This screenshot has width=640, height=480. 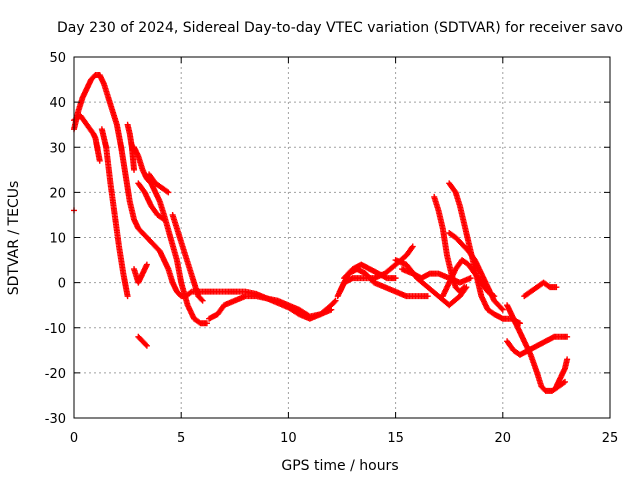 What do you see at coordinates (57, 58) in the screenshot?
I see `y-tick-label: 50` at bounding box center [57, 58].